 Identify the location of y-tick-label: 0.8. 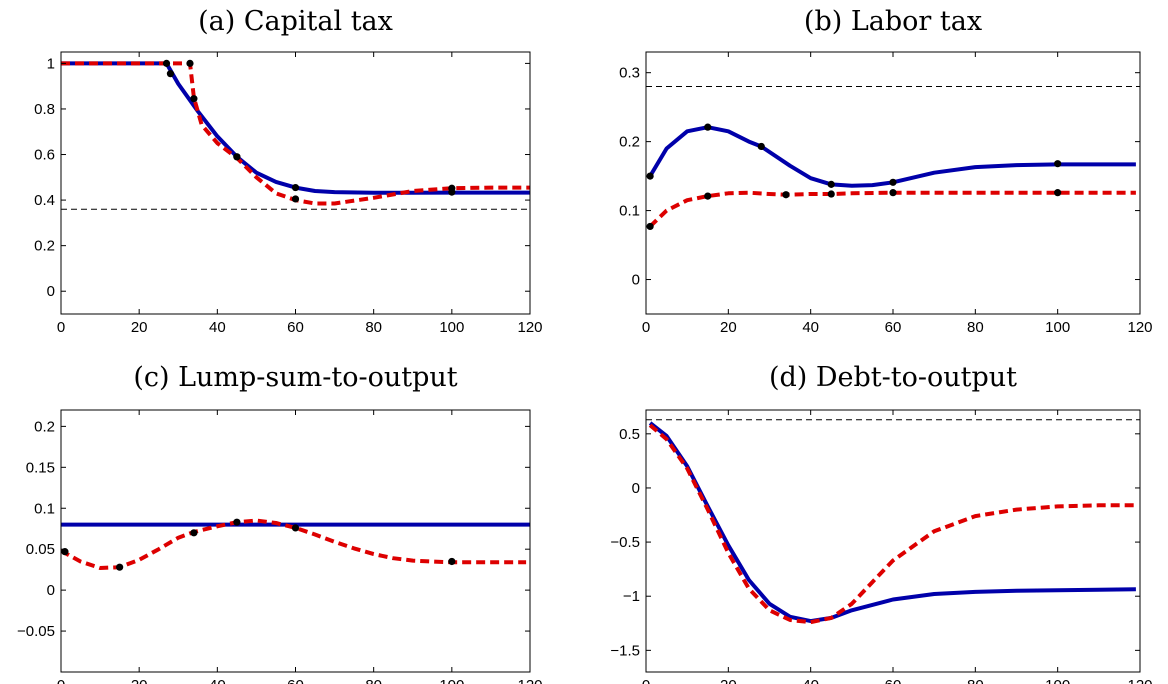
(44, 109).